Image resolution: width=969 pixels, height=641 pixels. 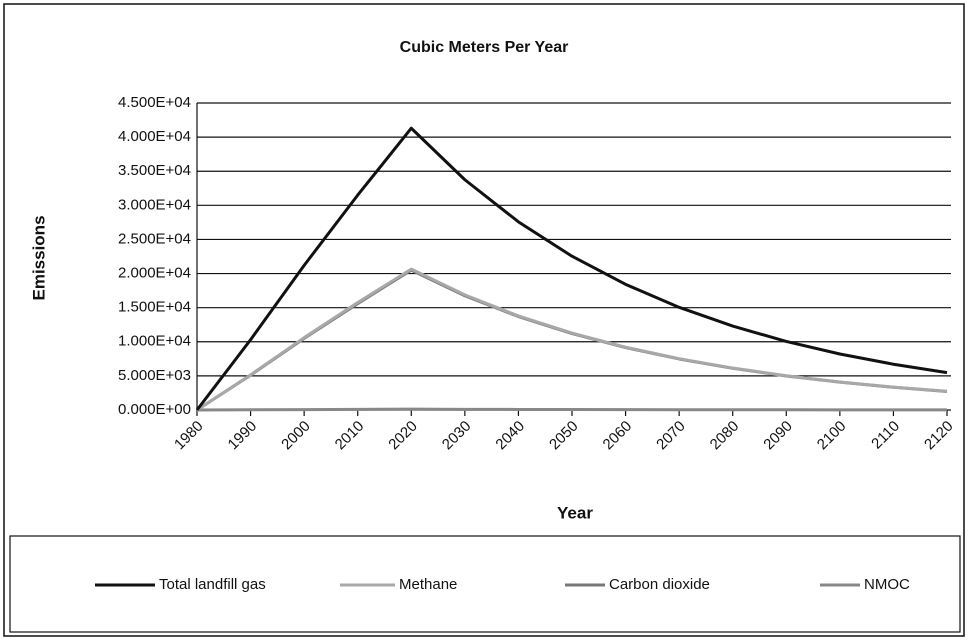 What do you see at coordinates (154, 409) in the screenshot?
I see `y-tick-label: 0.000E+00` at bounding box center [154, 409].